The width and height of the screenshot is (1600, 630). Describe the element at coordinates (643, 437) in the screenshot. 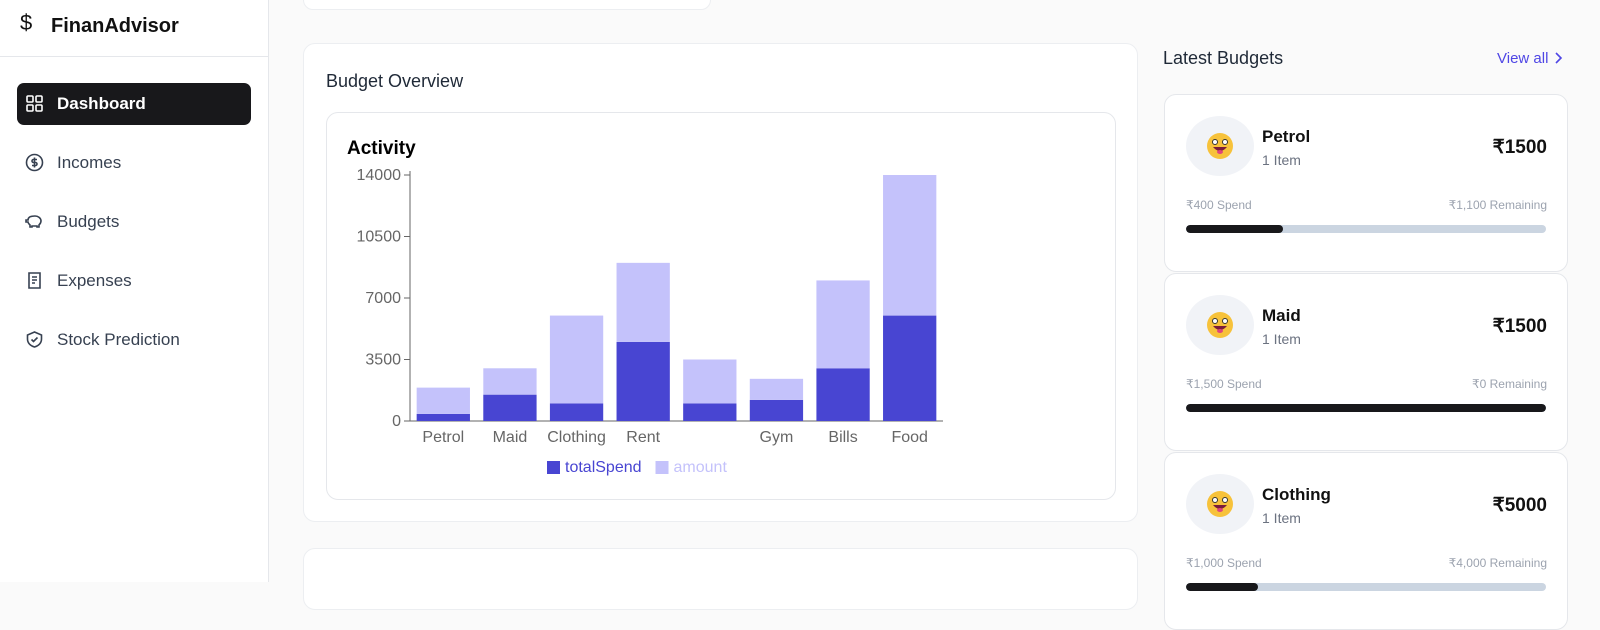

I see `x-tick-label: Rent` at that location.